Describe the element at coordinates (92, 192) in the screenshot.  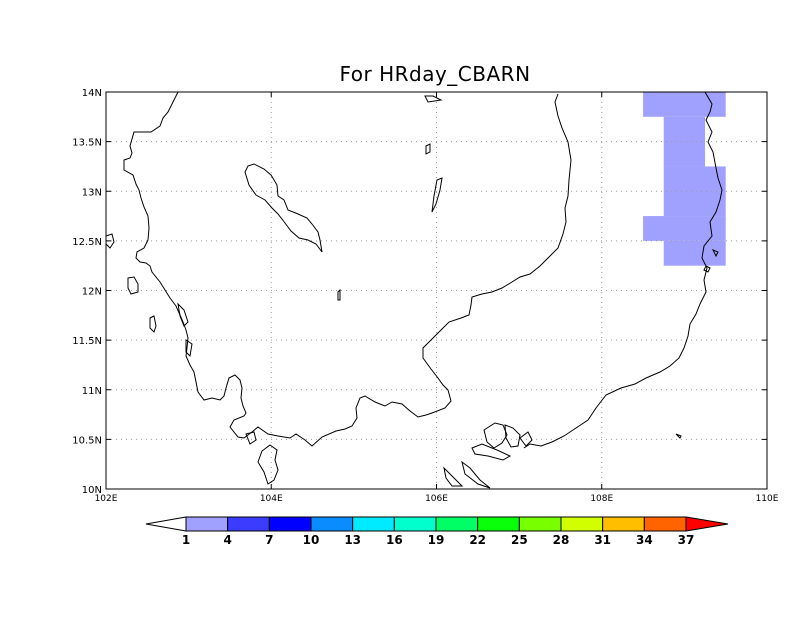
I see `lat-tick-label: 13N` at that location.